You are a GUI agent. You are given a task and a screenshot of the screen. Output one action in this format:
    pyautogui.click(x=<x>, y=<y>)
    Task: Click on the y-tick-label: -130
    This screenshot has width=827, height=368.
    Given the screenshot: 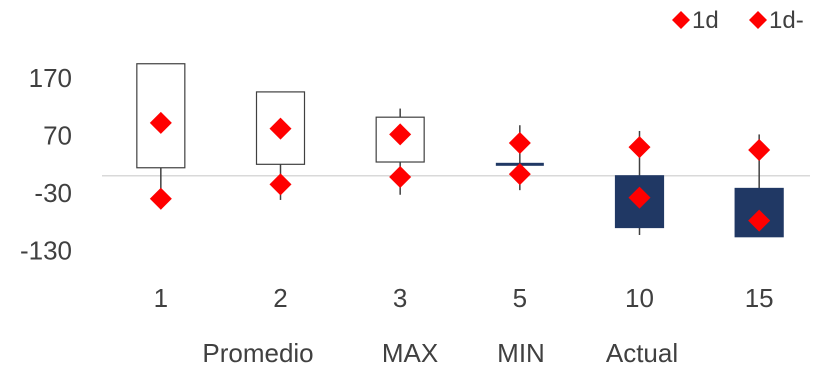 What is the action you would take?
    pyautogui.click(x=46, y=251)
    